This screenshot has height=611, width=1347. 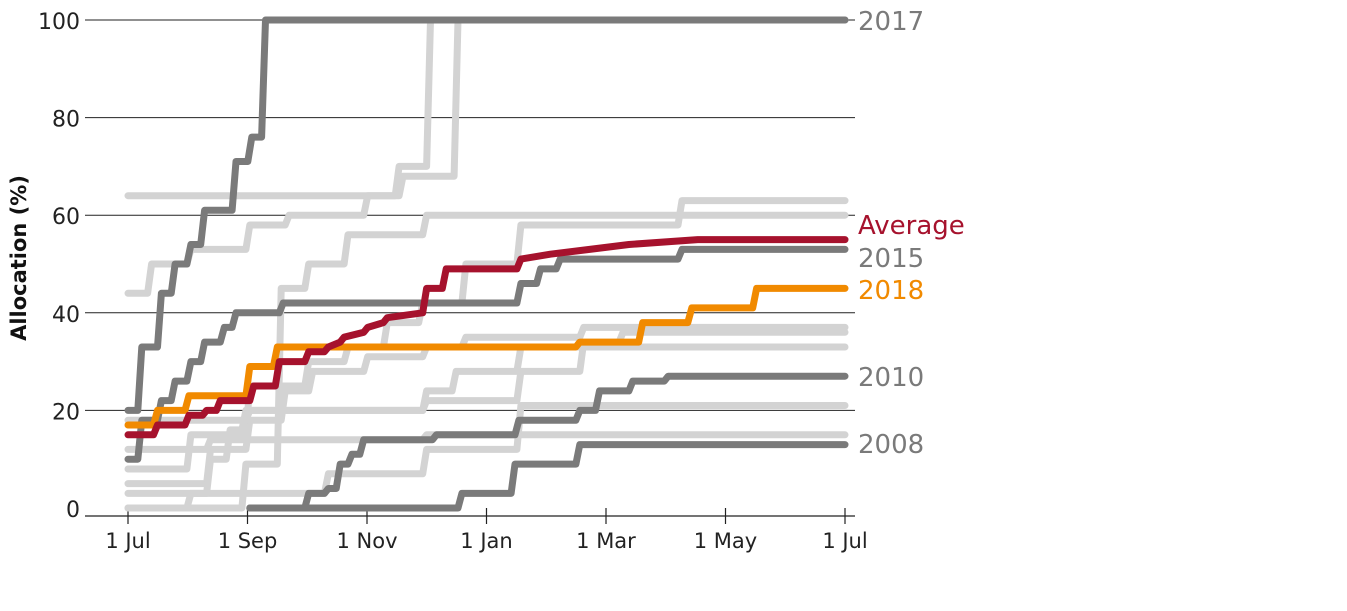 What do you see at coordinates (486, 541) in the screenshot?
I see `x-tick-label: 1 Jan` at bounding box center [486, 541].